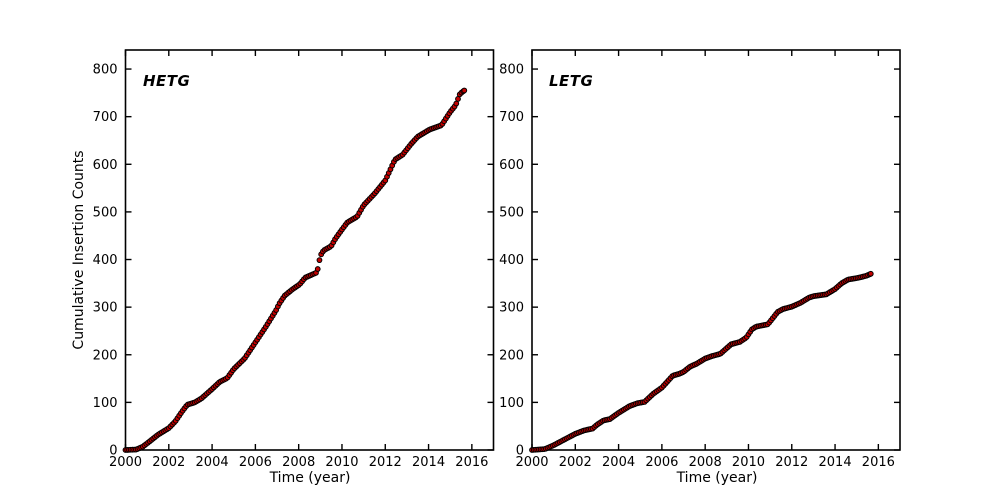 The height and width of the screenshot is (500, 1000). Describe the element at coordinates (167, 81) in the screenshot. I see `panel-label-hetg: HETG` at that location.